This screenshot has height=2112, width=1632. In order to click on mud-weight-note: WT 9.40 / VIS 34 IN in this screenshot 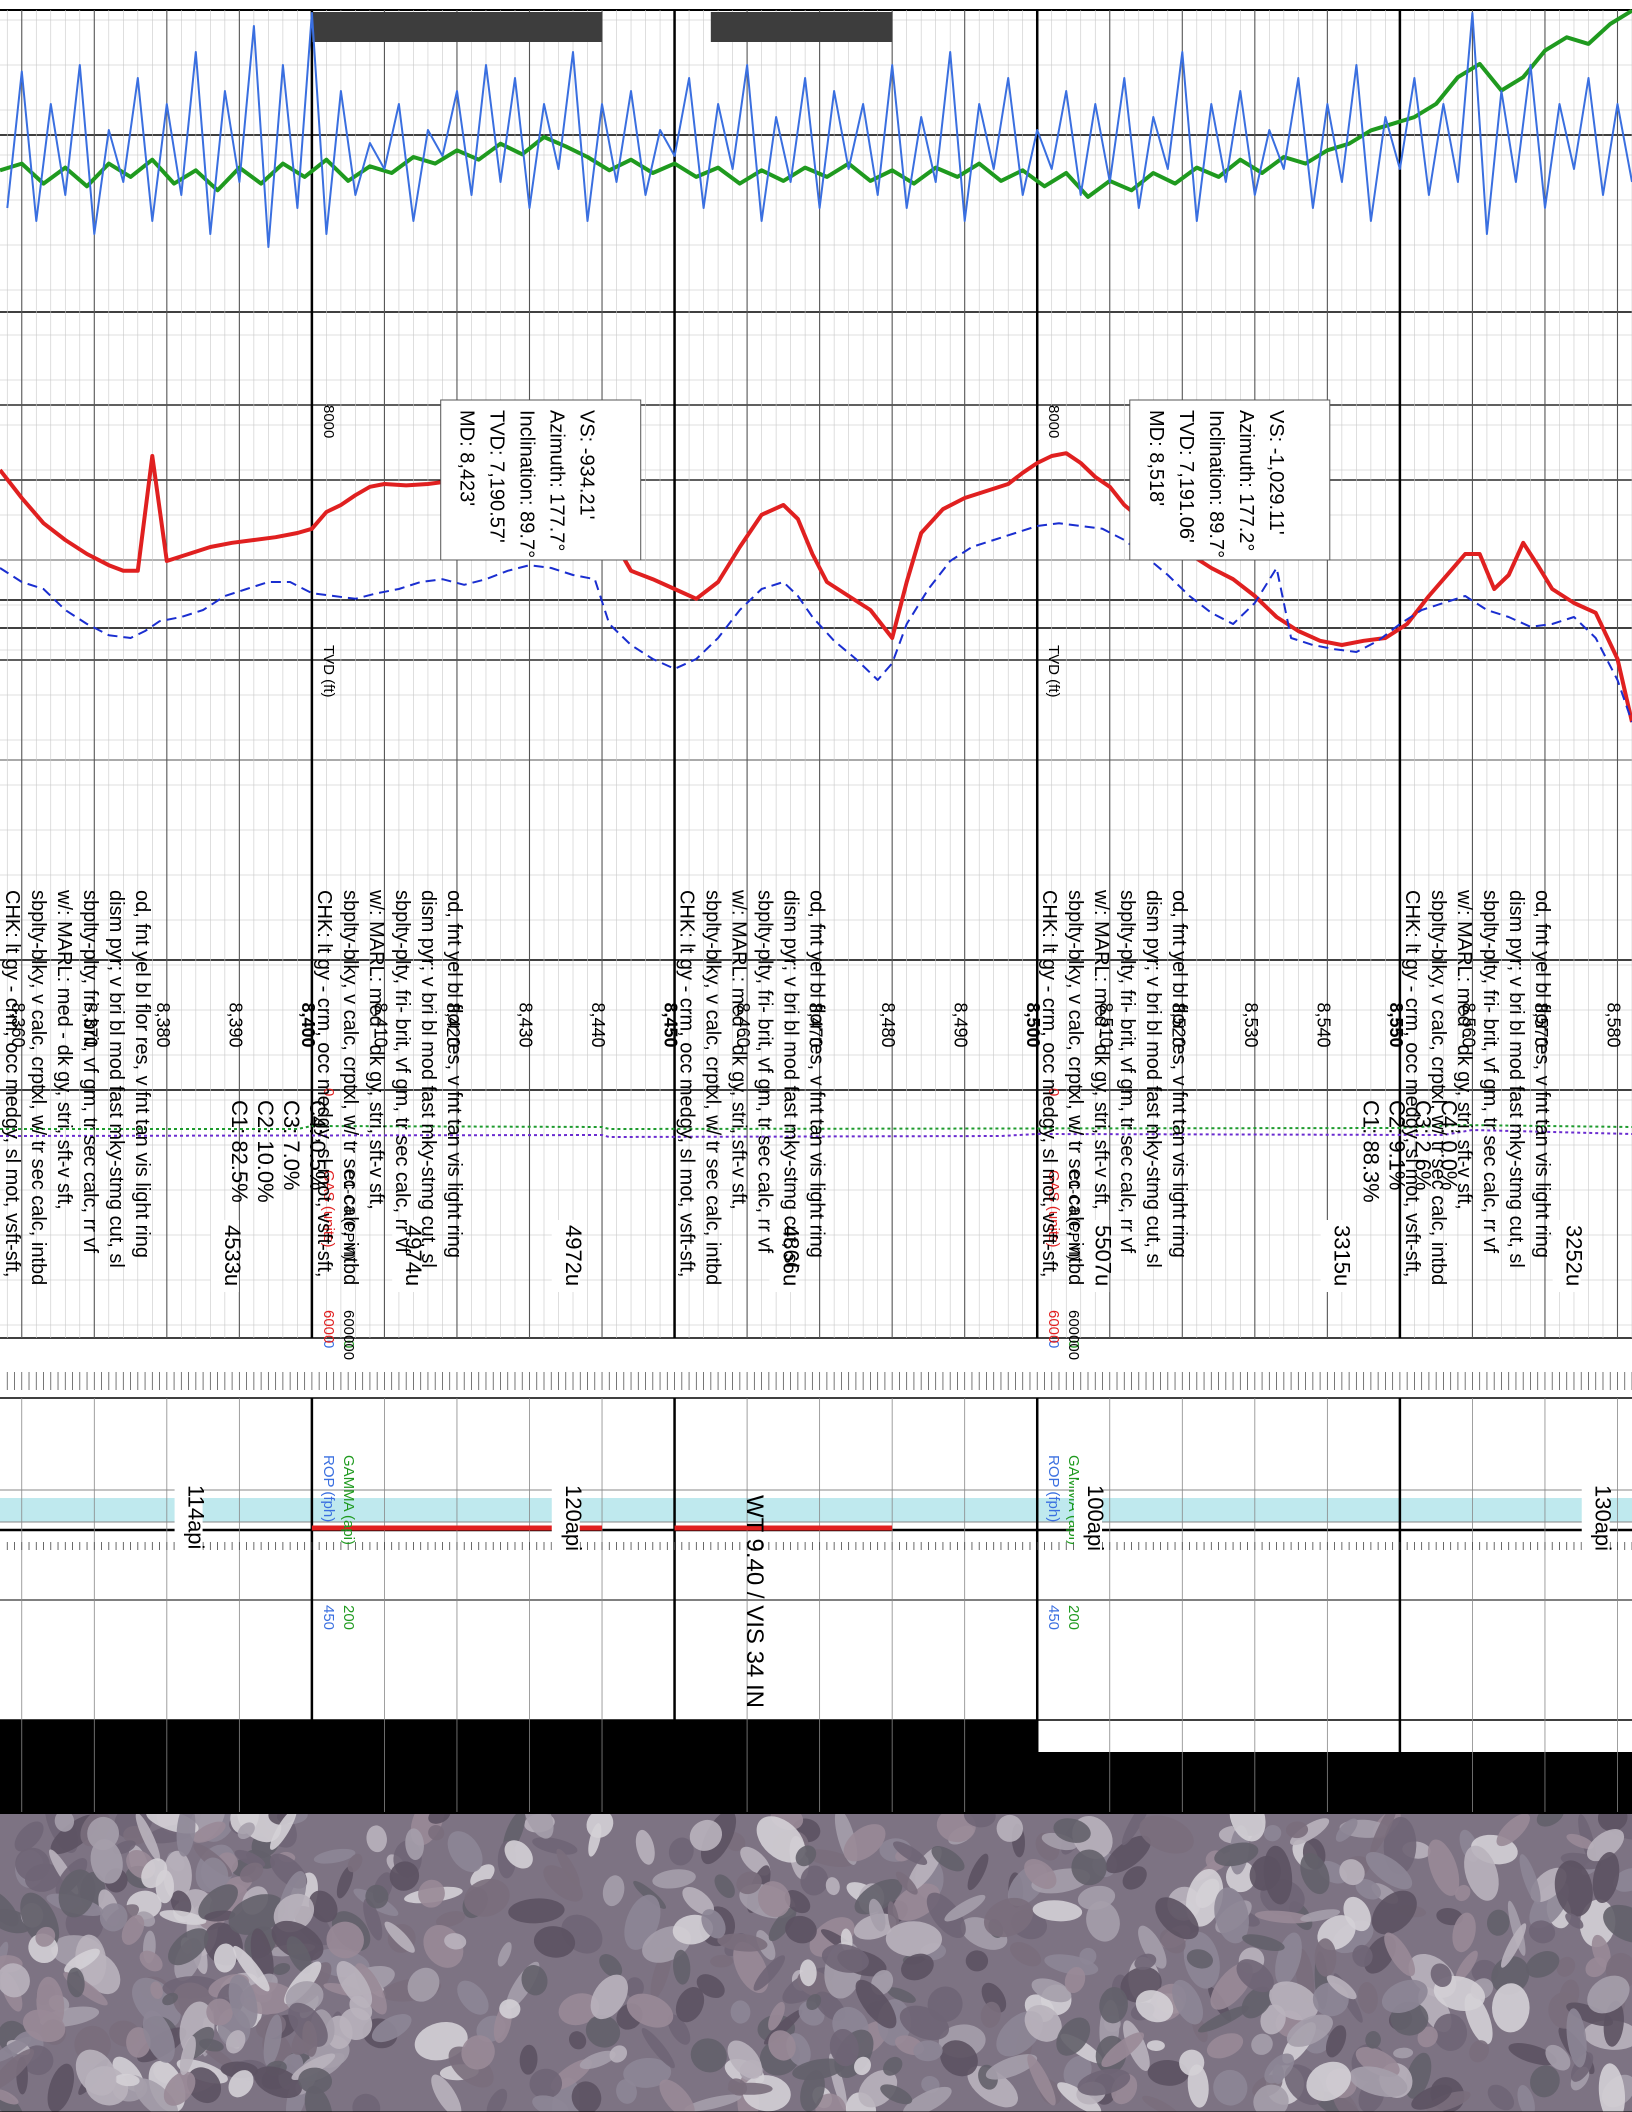, I will do `click(754, 1601)`.